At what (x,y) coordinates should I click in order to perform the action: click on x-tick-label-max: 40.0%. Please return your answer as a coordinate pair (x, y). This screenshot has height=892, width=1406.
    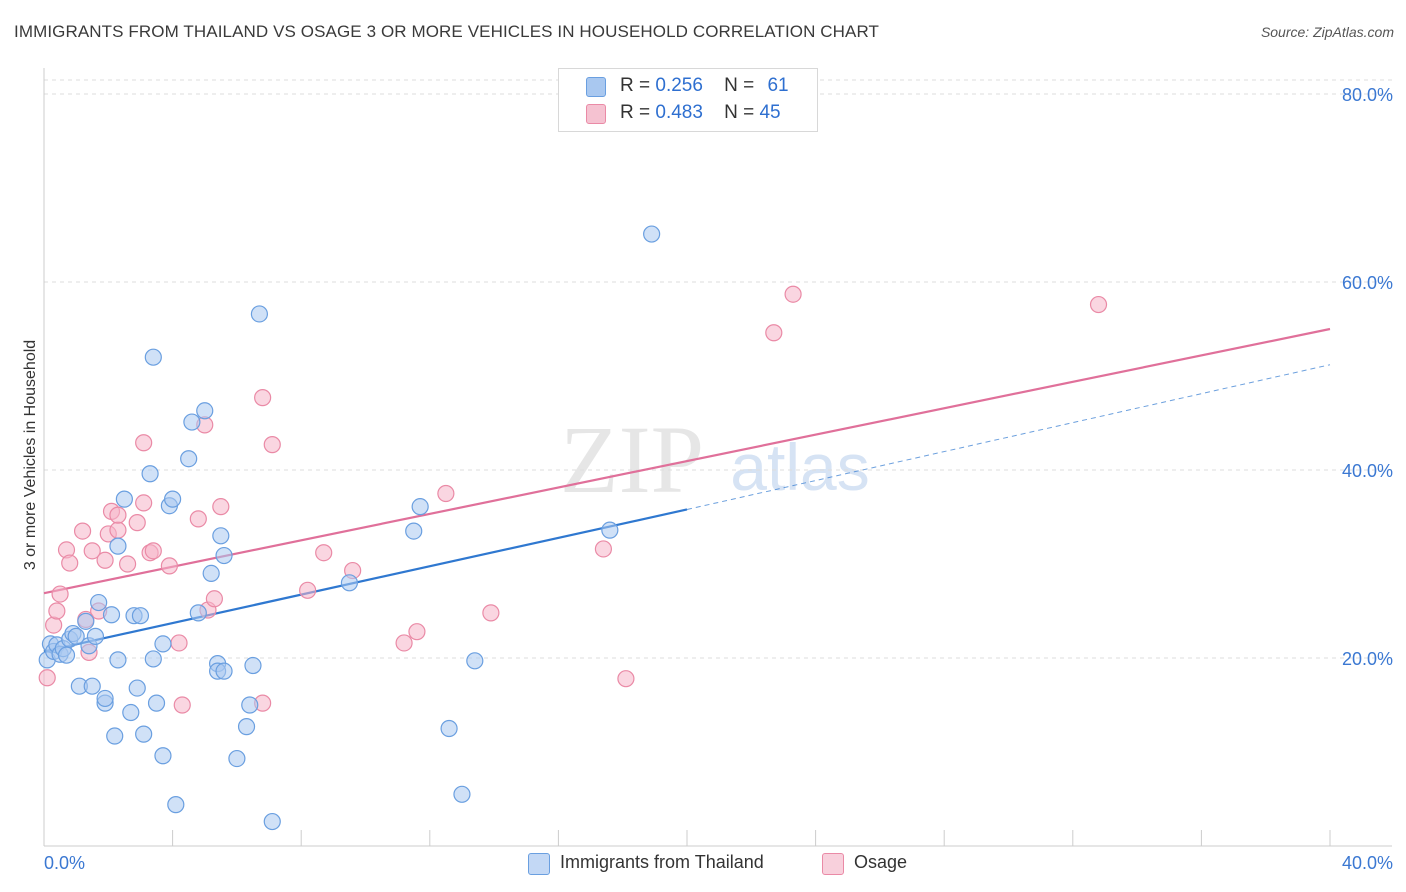
    Looking at the image, I should click on (1367, 863).